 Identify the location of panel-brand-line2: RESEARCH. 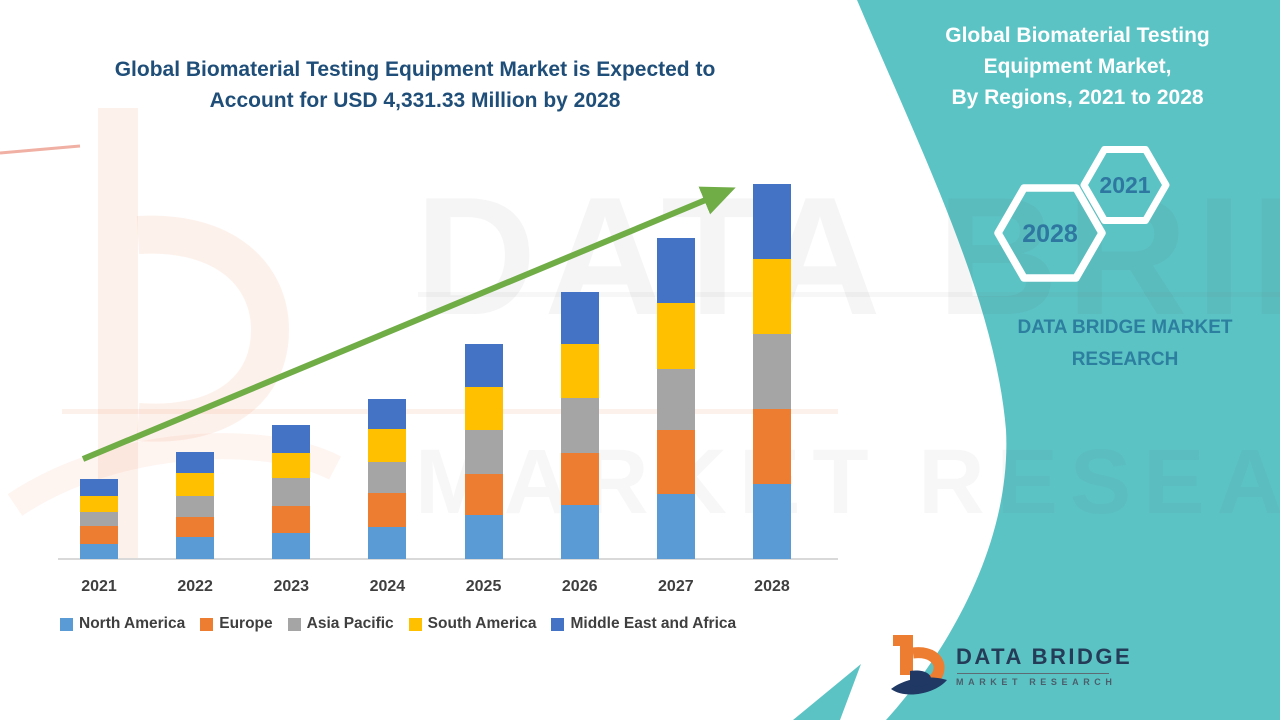
(1125, 359).